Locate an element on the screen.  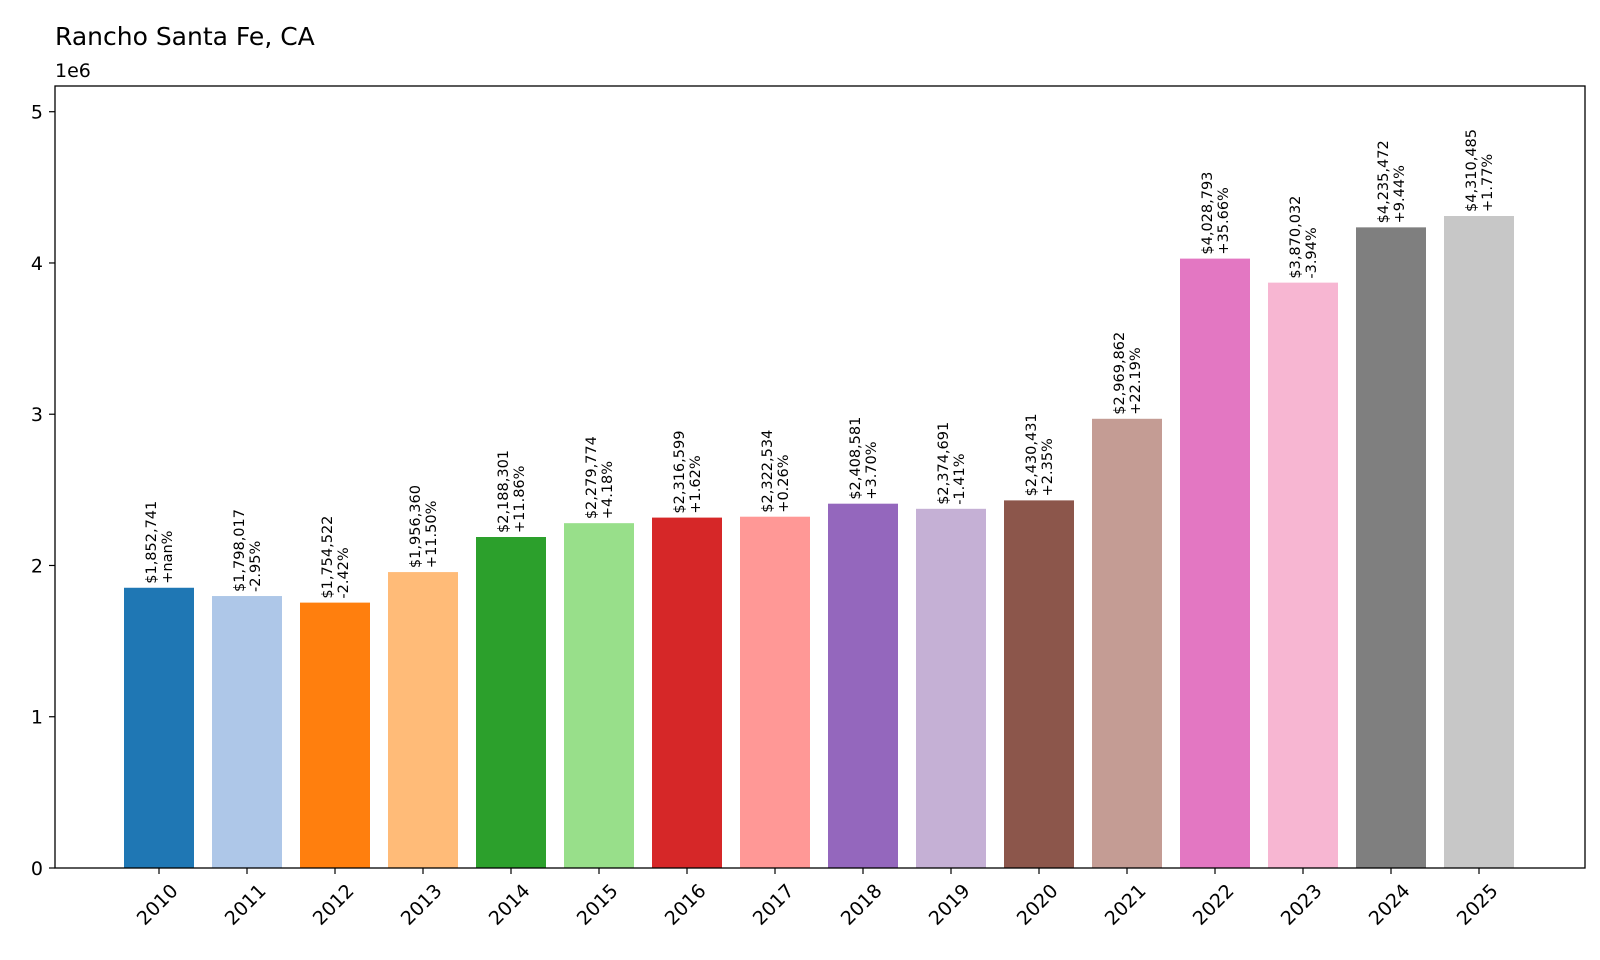
x-tick-label: 2025 is located at coordinates (1478, 905).